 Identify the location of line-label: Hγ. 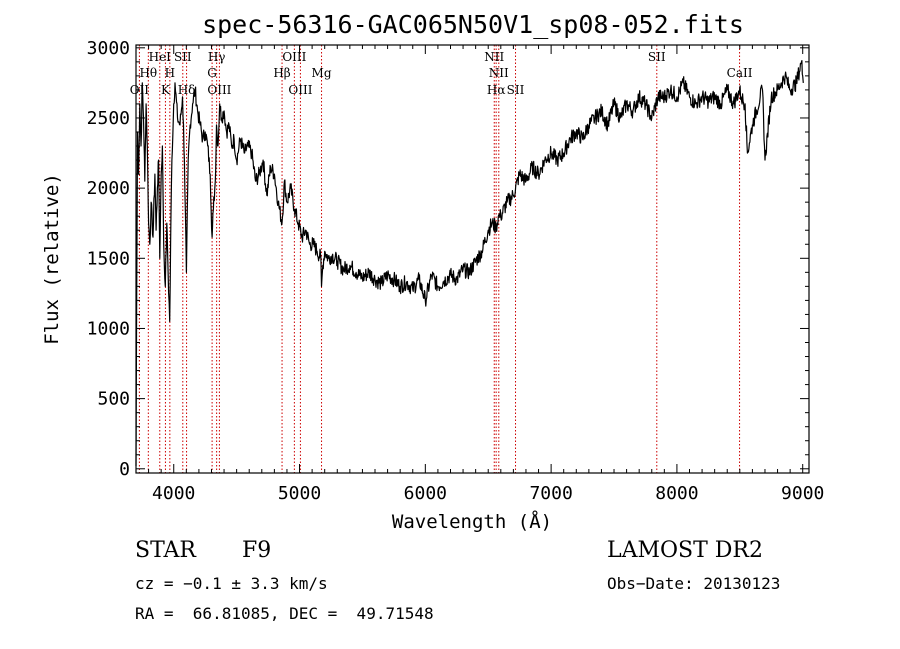
(217, 57).